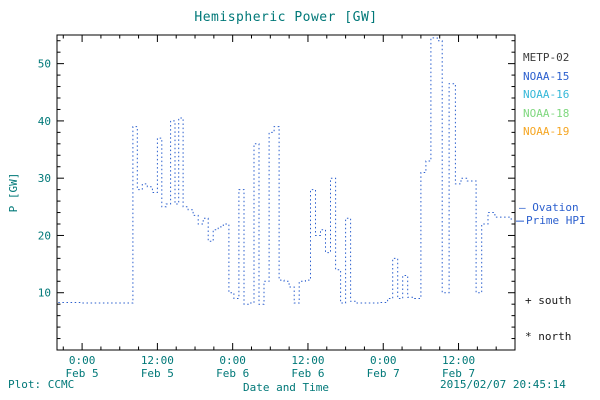 The width and height of the screenshot is (600, 400). I want to click on ovation-label-line2: Prime HPI, so click(556, 220).